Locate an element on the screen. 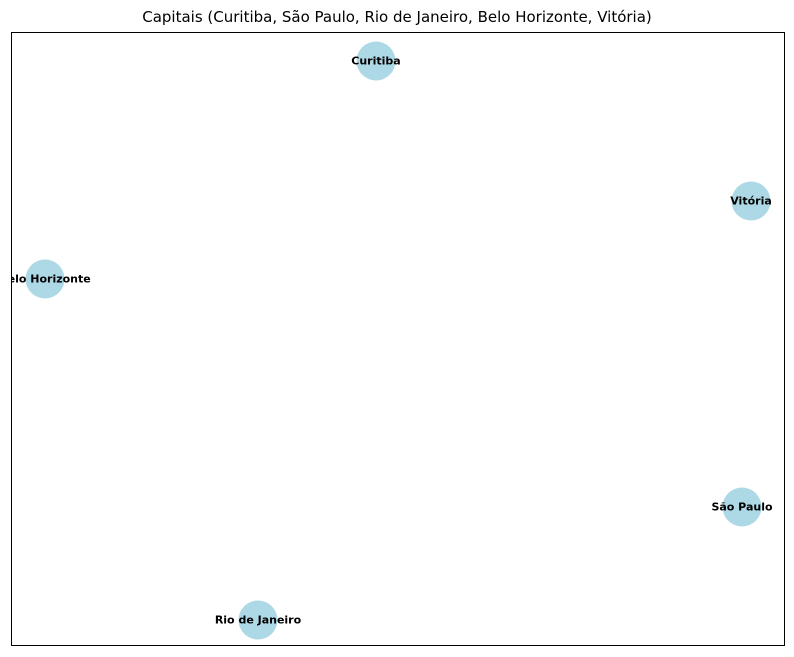 The image size is (794, 657). node-circle-vitoria is located at coordinates (751, 201).